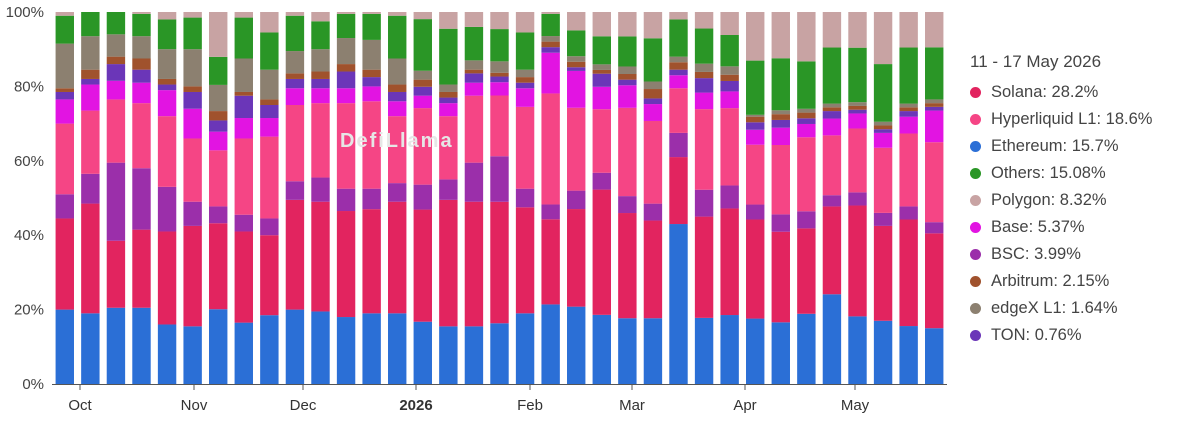  Describe the element at coordinates (1080, 92) in the screenshot. I see `legend-item: Solana: 28.2%` at that location.